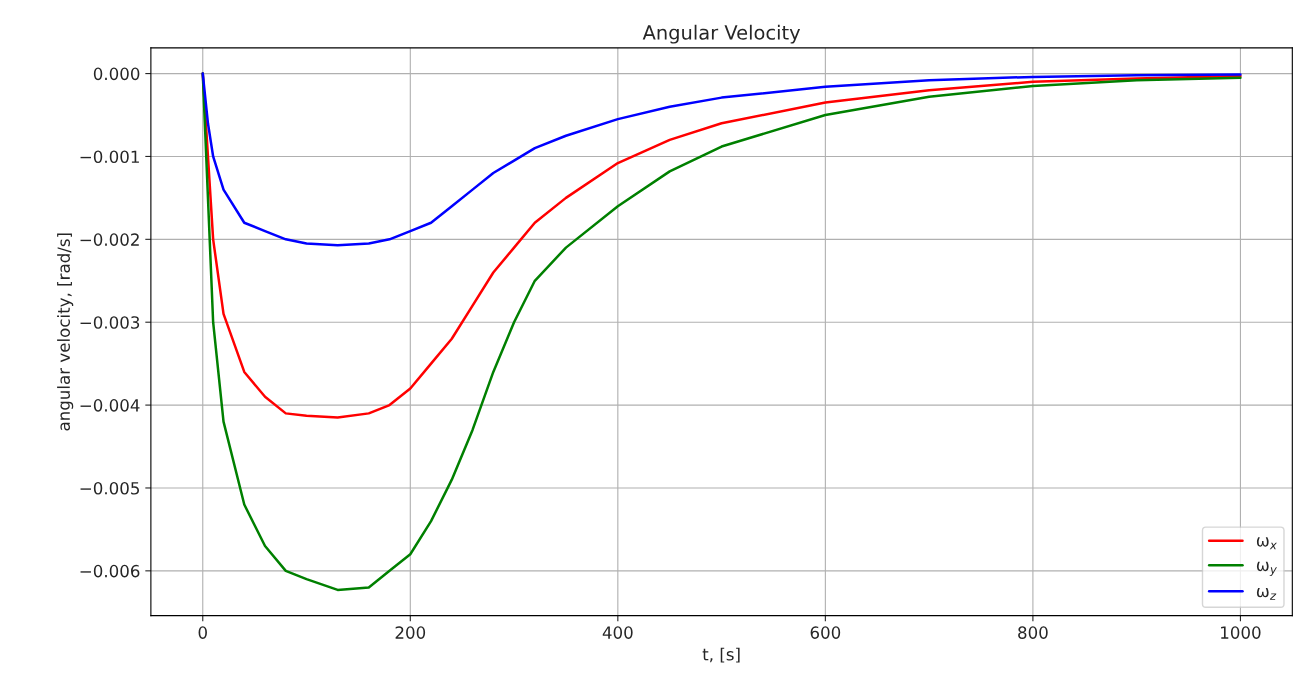  What do you see at coordinates (110, 322) in the screenshot?
I see `y-tick-label: −0.003` at bounding box center [110, 322].